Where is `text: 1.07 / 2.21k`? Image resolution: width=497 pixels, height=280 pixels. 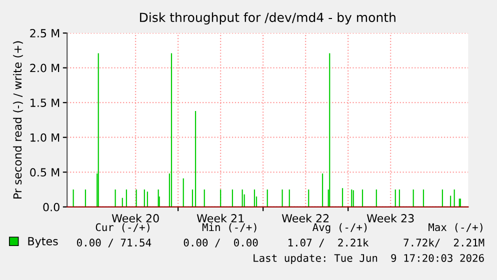
text: 1.07 / 2.21k is located at coordinates (328, 243).